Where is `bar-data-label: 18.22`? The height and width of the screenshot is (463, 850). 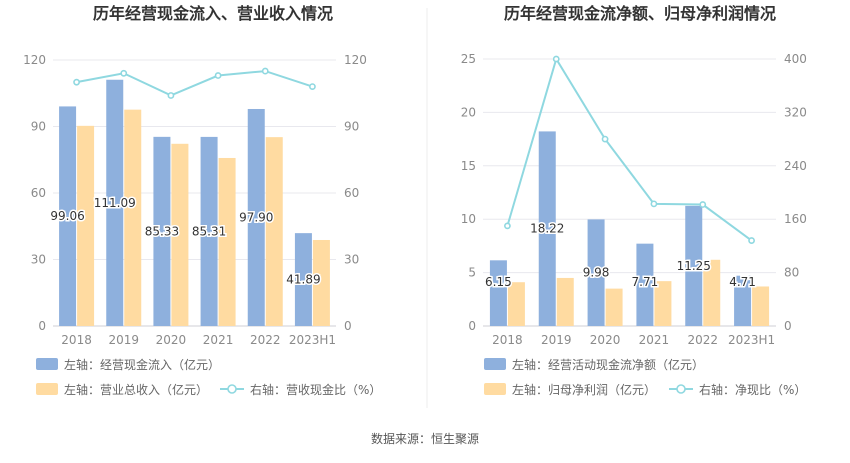 bar-data-label: 18.22 is located at coordinates (547, 229).